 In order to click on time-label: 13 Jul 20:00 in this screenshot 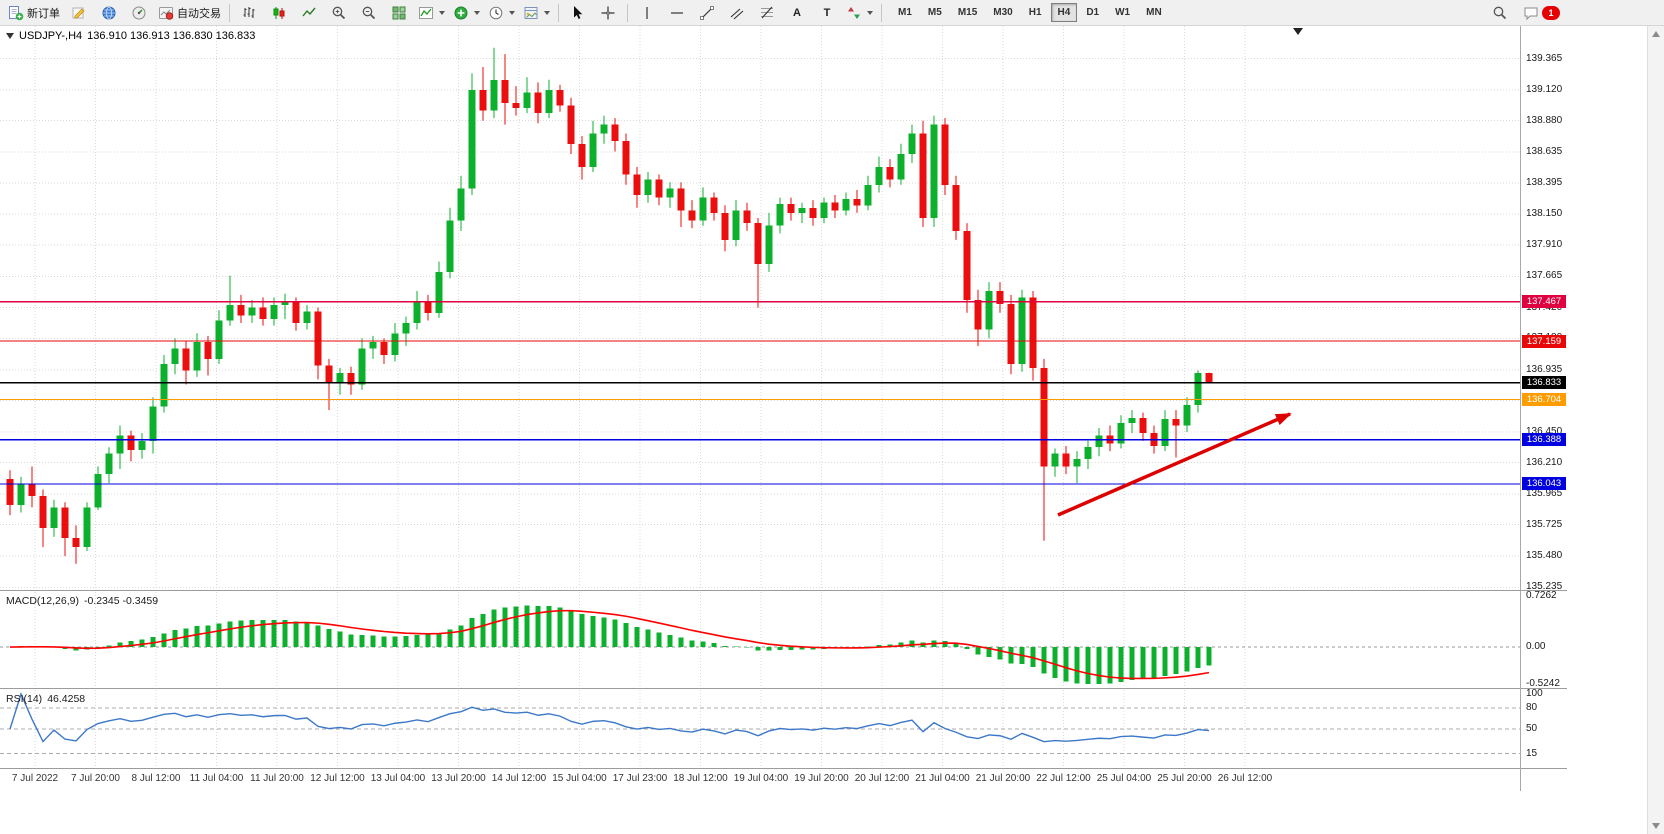, I will do `click(458, 778)`.